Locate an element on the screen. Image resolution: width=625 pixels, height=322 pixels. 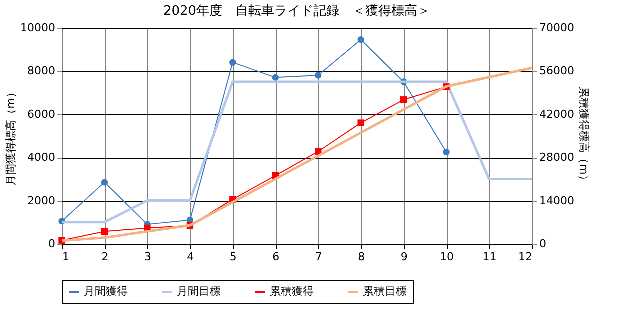
y-axis-title: 月間獲得標高（m） is located at coordinates (11, 136).